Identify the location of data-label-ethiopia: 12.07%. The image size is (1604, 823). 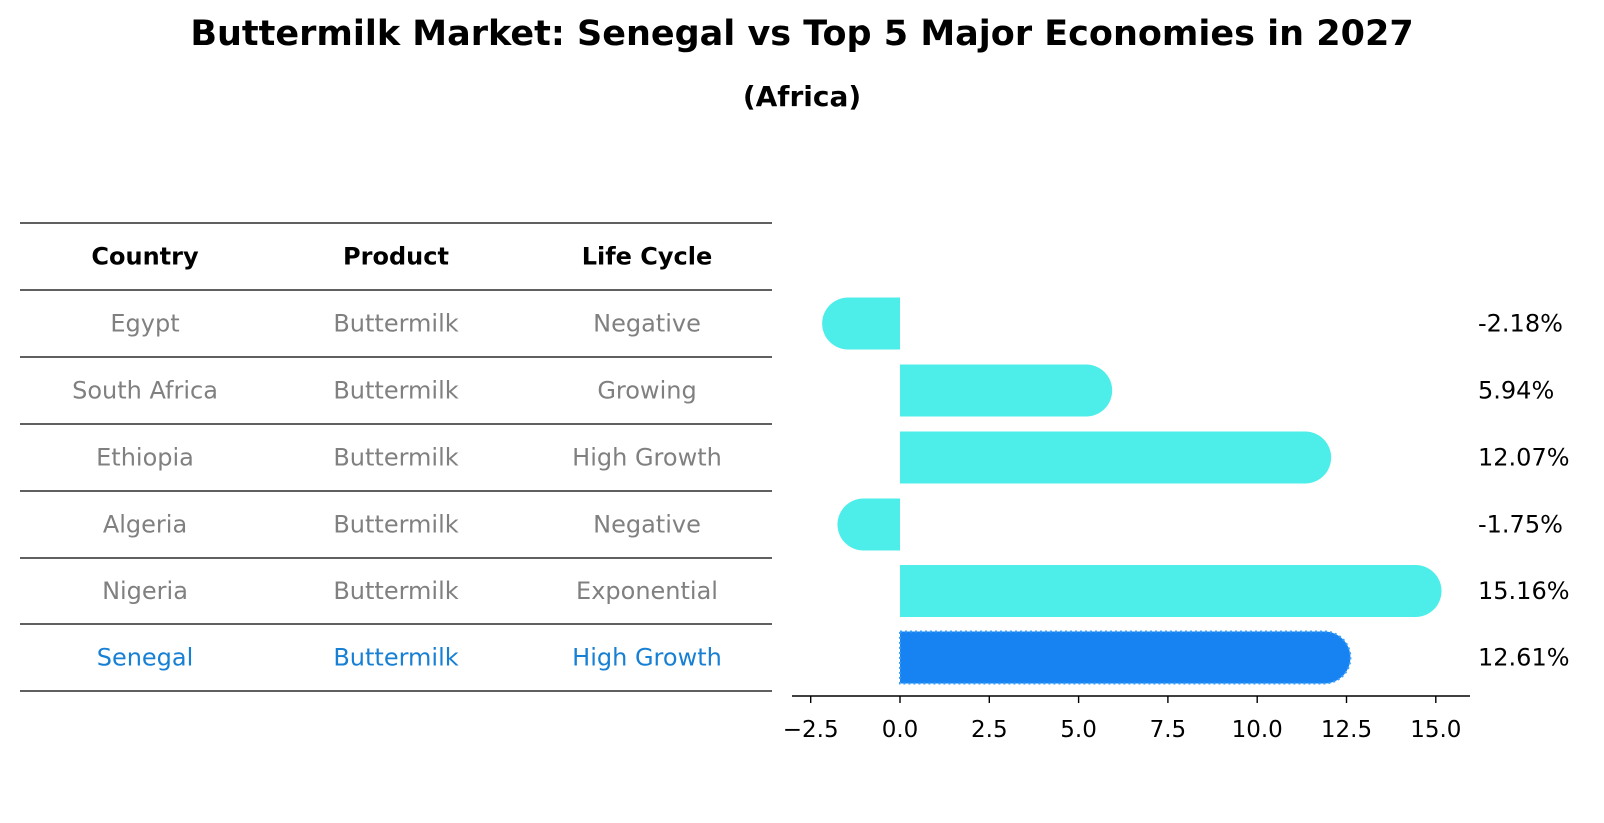
(1524, 458).